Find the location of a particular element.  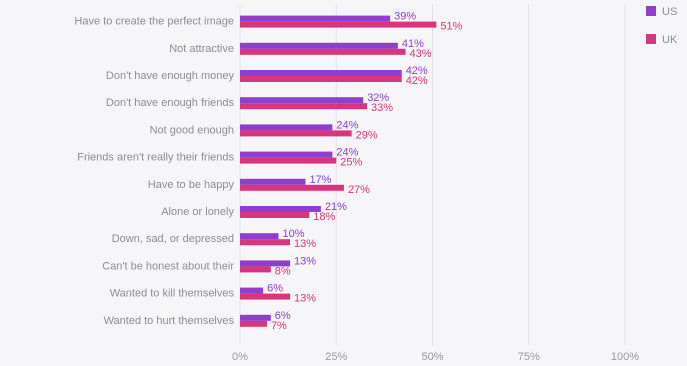

category-label: Have to be happy is located at coordinates (191, 185).